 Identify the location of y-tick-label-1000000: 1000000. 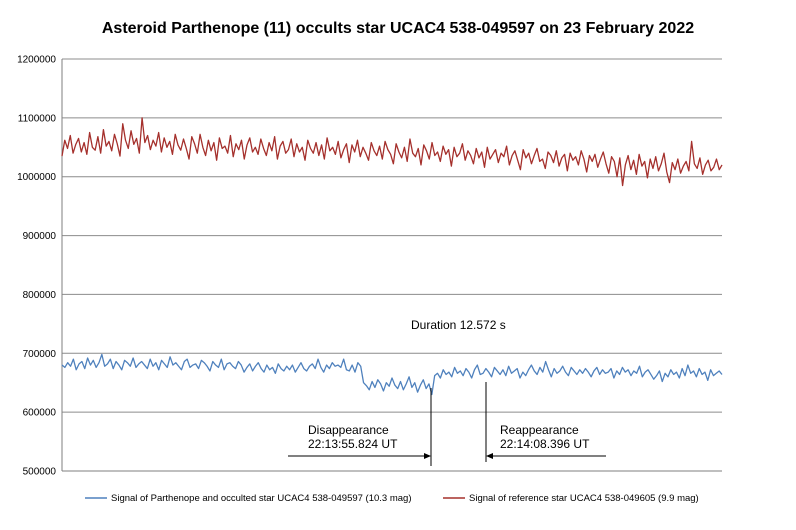
(36, 177).